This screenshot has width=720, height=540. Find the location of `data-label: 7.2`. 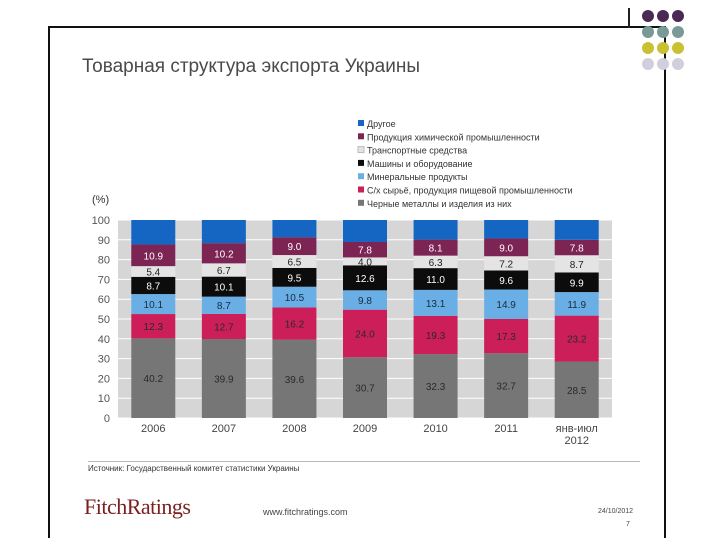

data-label: 7.2 is located at coordinates (506, 264).